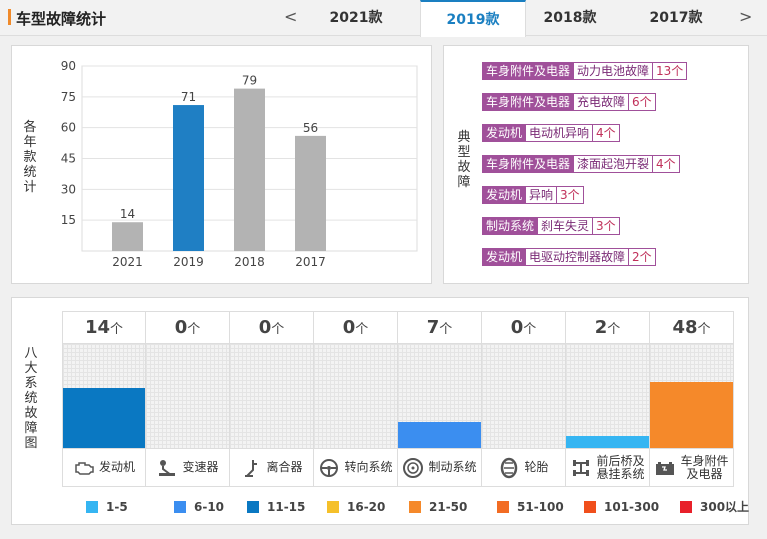 Image resolution: width=767 pixels, height=539 pixels. Describe the element at coordinates (97, 327) in the screenshot. I see `system-count-number: 14` at that location.